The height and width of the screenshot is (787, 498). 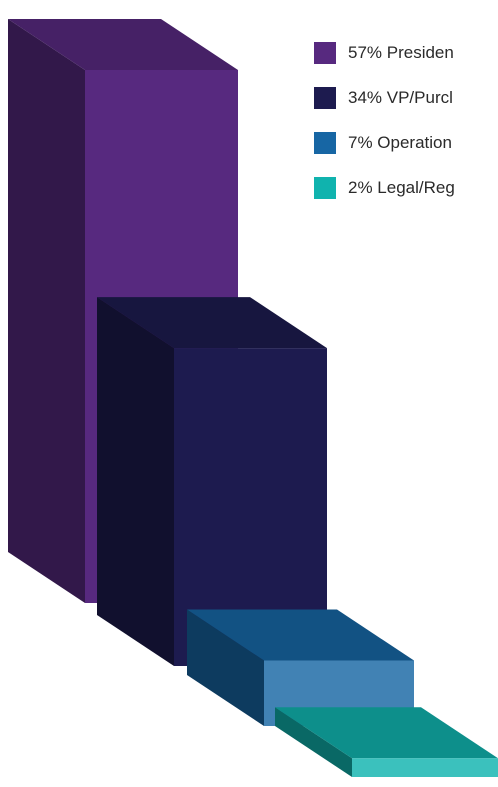 What do you see at coordinates (300, 635) in the screenshot?
I see `bar-operations-top` at bounding box center [300, 635].